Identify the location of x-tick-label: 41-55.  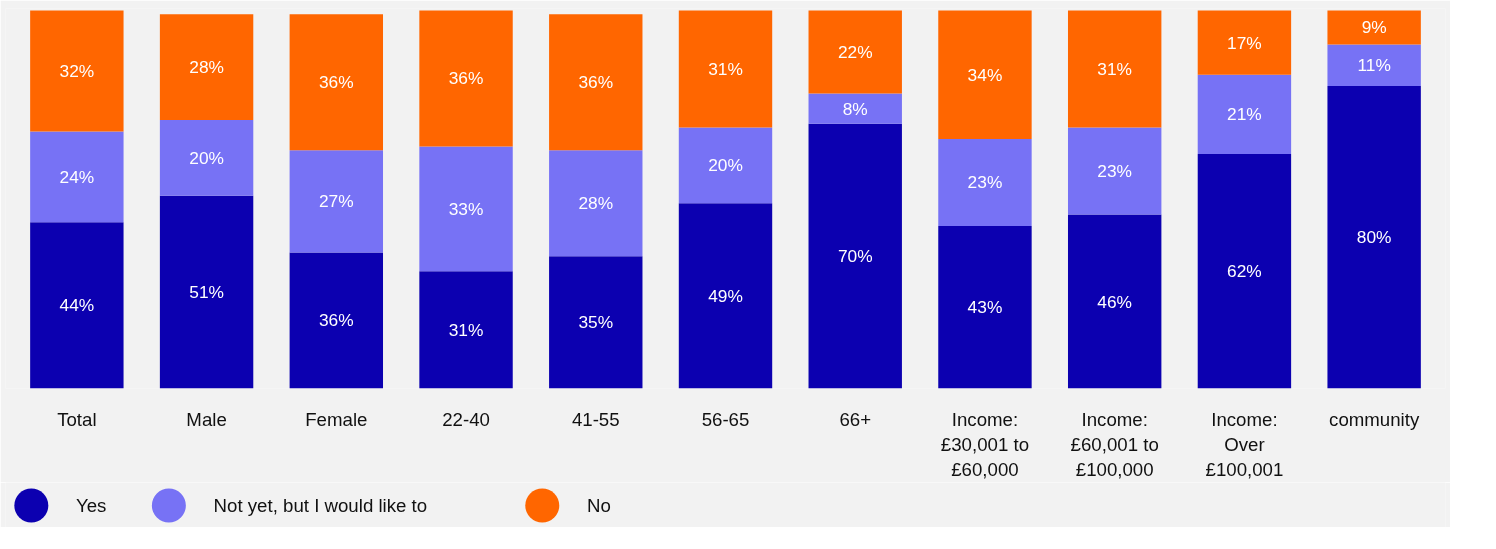
(595, 419).